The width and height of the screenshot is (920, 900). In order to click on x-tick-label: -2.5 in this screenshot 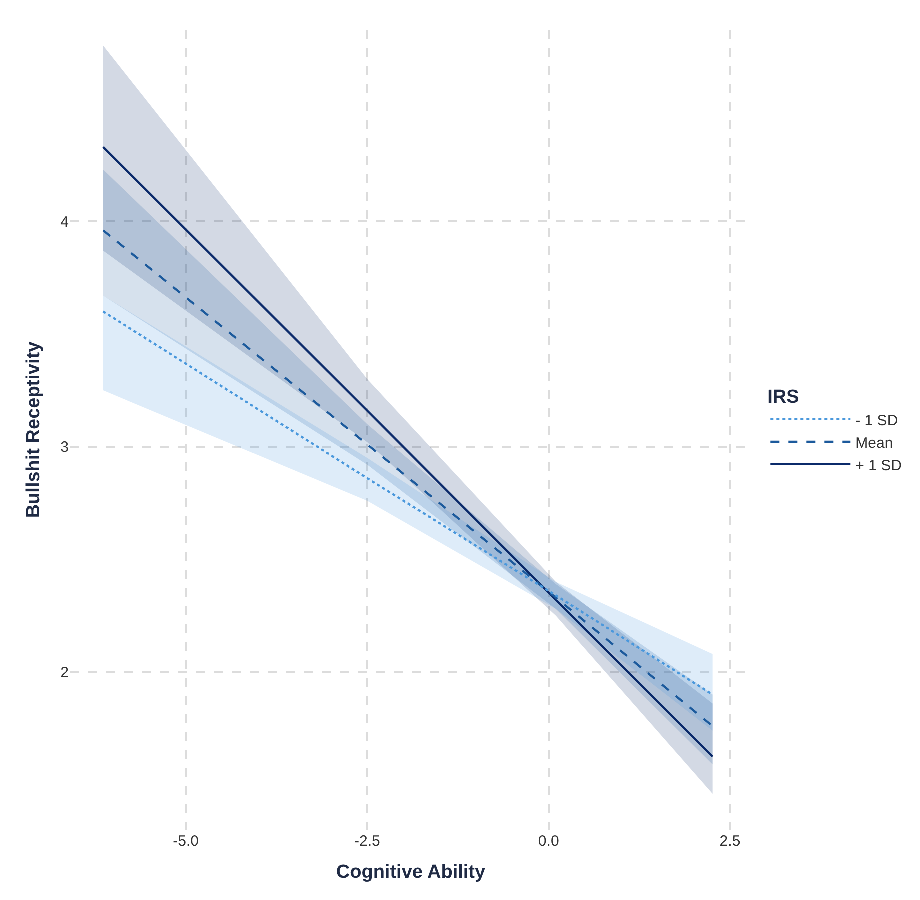, I will do `click(367, 841)`.